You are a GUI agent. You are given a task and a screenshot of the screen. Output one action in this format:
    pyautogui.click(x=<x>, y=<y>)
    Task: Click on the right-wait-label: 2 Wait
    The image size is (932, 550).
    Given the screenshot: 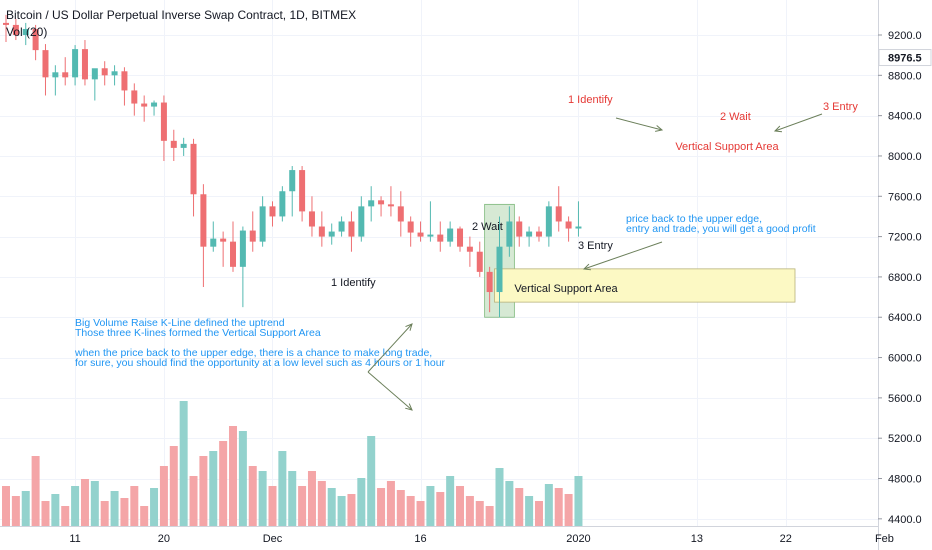 What is the action you would take?
    pyautogui.click(x=735, y=117)
    